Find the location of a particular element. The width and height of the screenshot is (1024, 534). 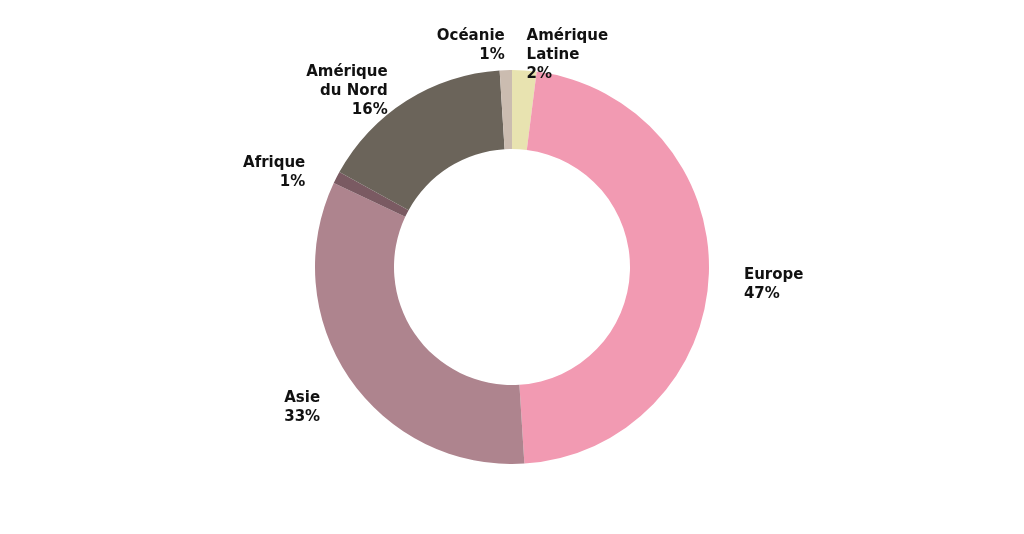

data-label: 33% is located at coordinates (302, 416).